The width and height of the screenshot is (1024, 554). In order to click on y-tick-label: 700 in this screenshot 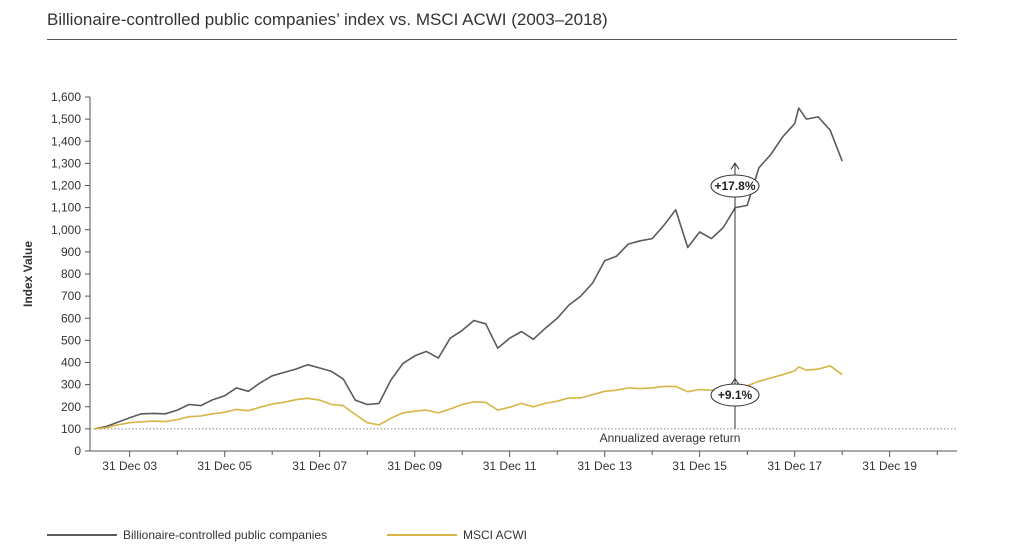, I will do `click(71, 296)`.